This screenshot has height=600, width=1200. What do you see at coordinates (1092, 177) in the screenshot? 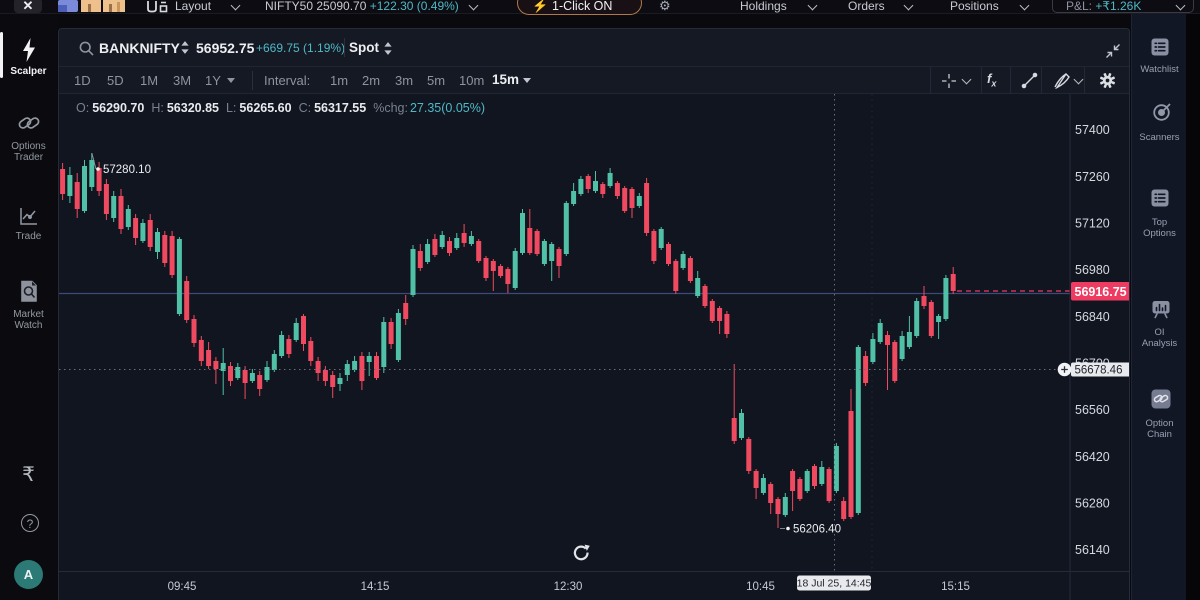
I see `svg-text: 57260` at bounding box center [1092, 177].